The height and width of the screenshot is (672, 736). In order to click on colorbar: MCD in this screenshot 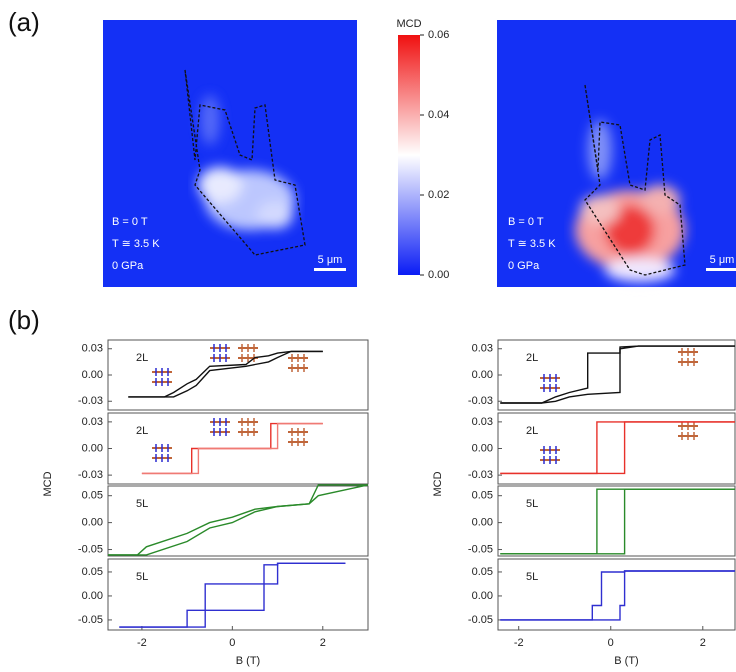, I will do `click(409, 146)`.